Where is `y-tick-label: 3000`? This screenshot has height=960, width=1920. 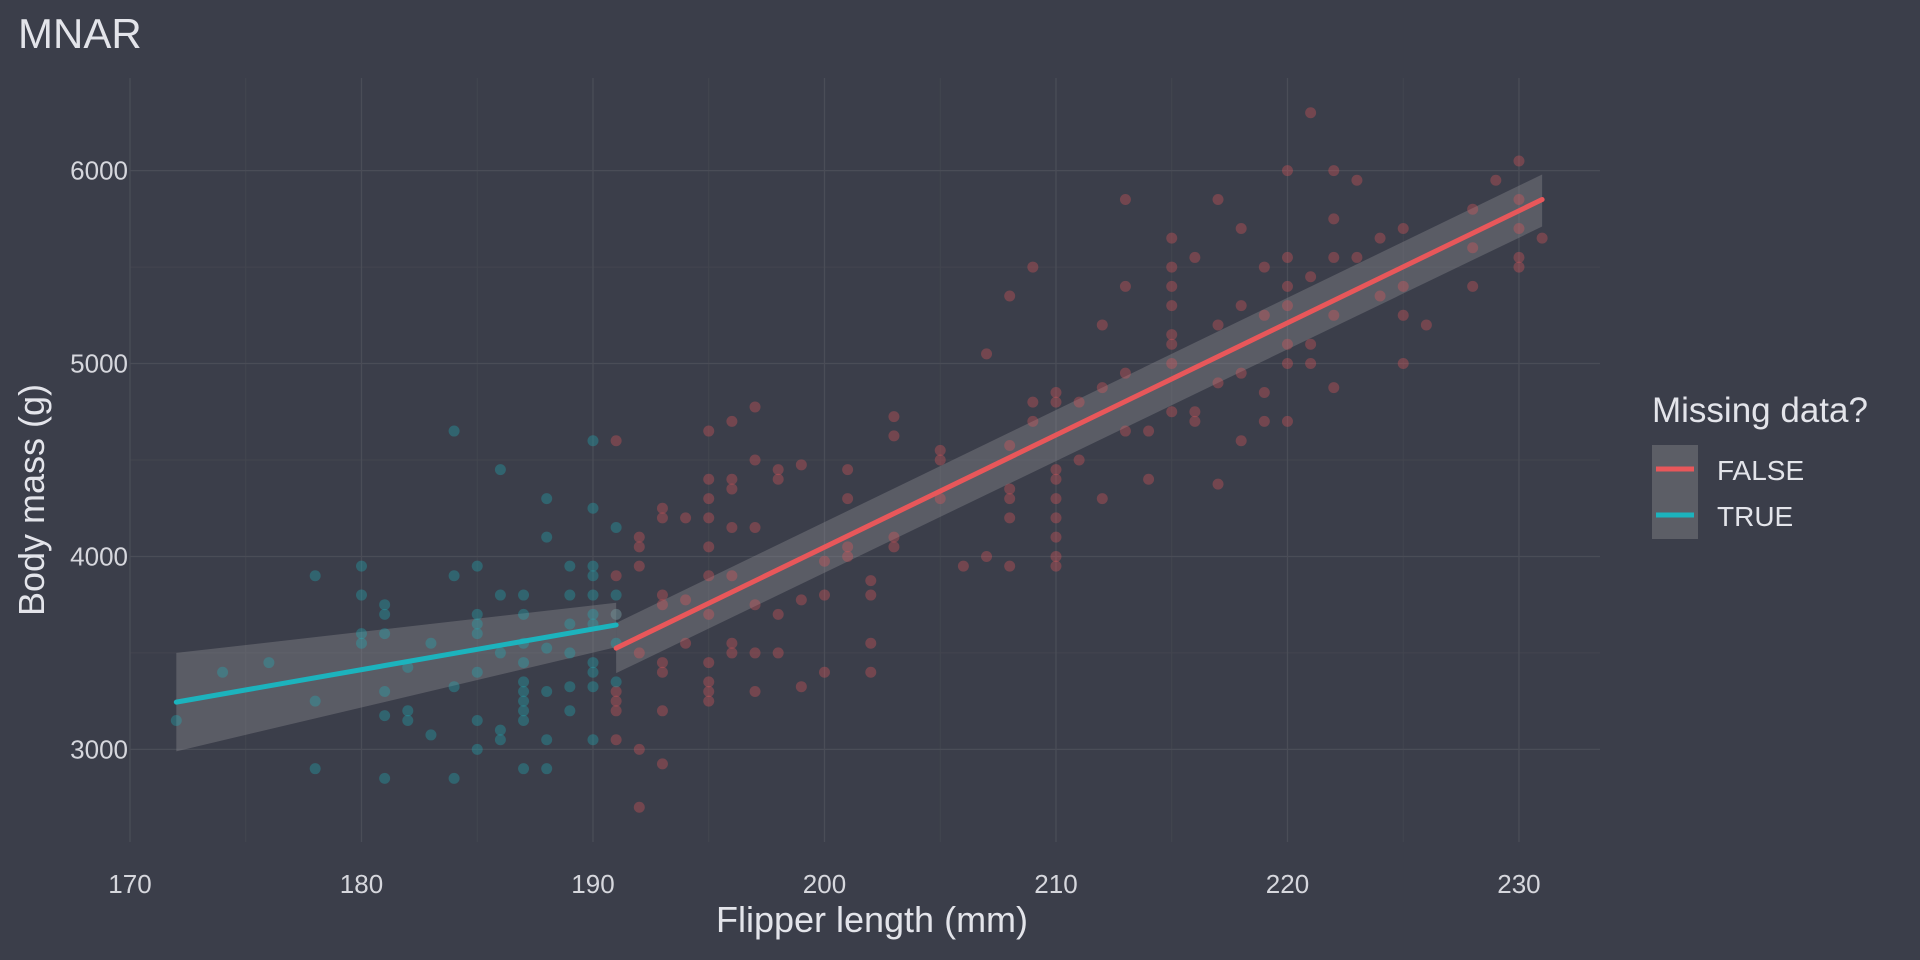
y-tick-label: 3000 is located at coordinates (99, 749).